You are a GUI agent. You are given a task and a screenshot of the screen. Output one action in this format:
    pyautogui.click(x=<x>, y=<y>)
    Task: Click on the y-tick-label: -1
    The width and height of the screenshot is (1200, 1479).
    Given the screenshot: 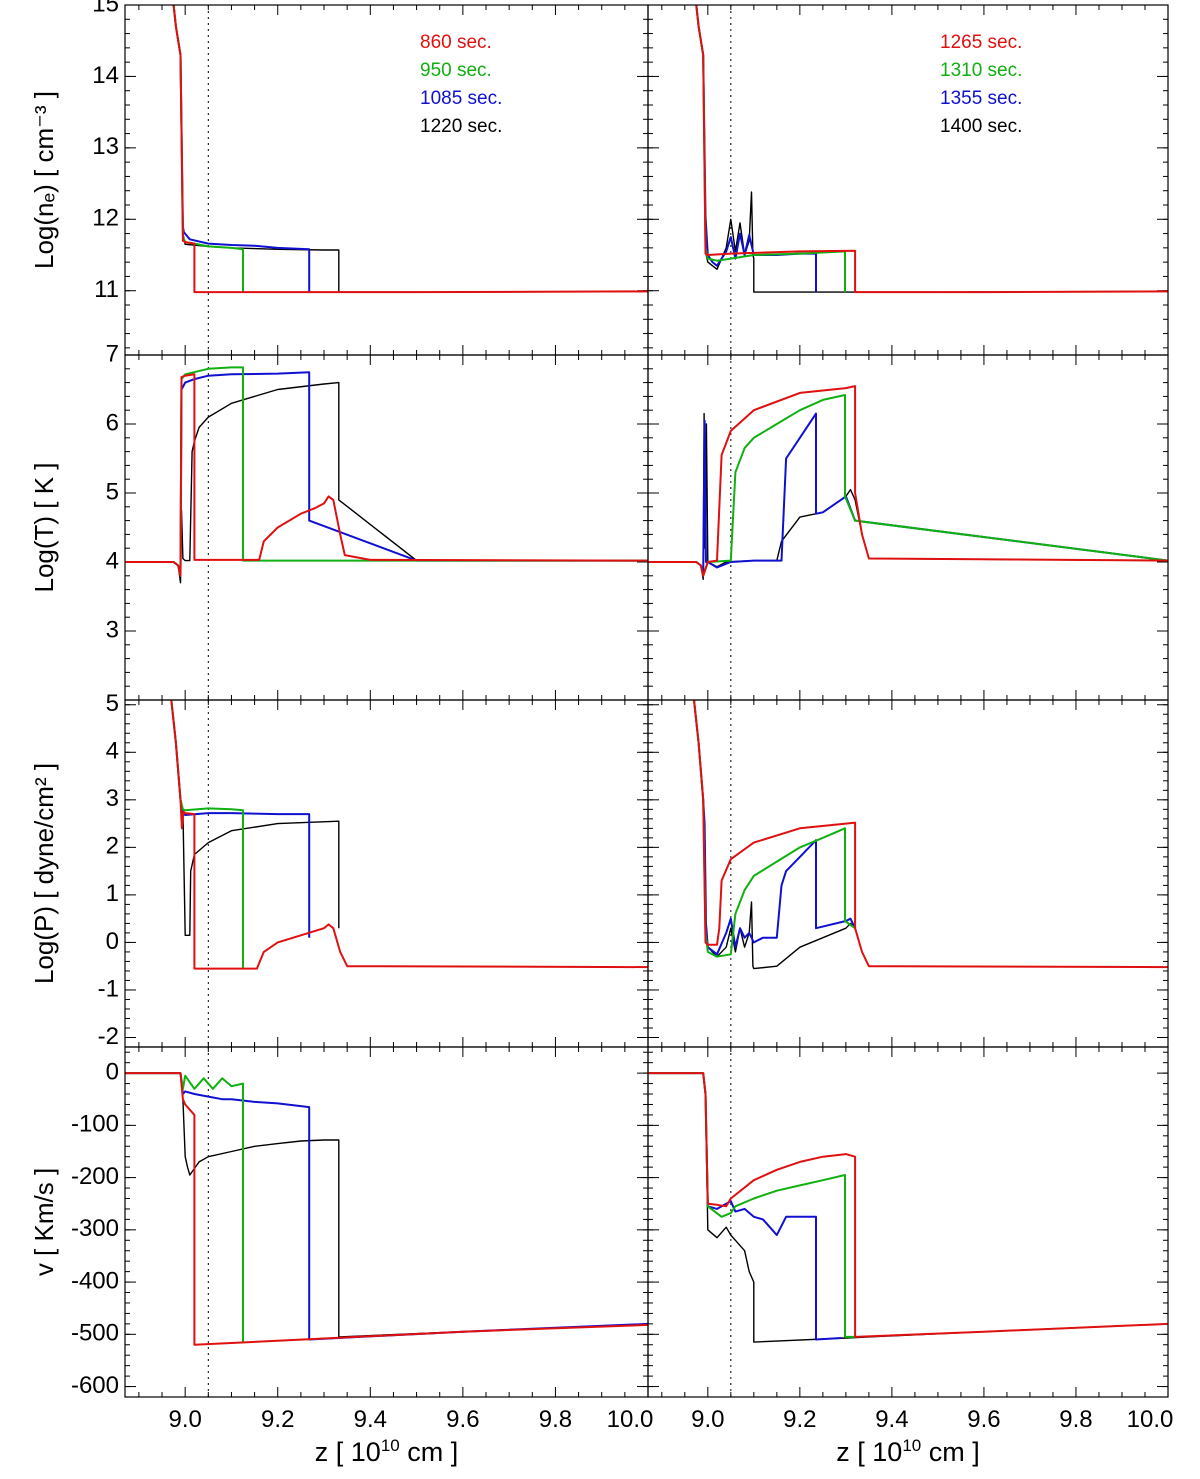 What is the action you would take?
    pyautogui.click(x=108, y=988)
    